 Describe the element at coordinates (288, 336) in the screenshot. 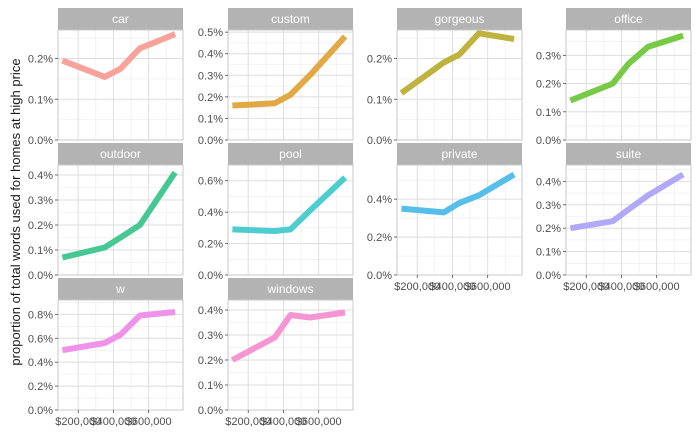

I see `series-line-windows` at that location.